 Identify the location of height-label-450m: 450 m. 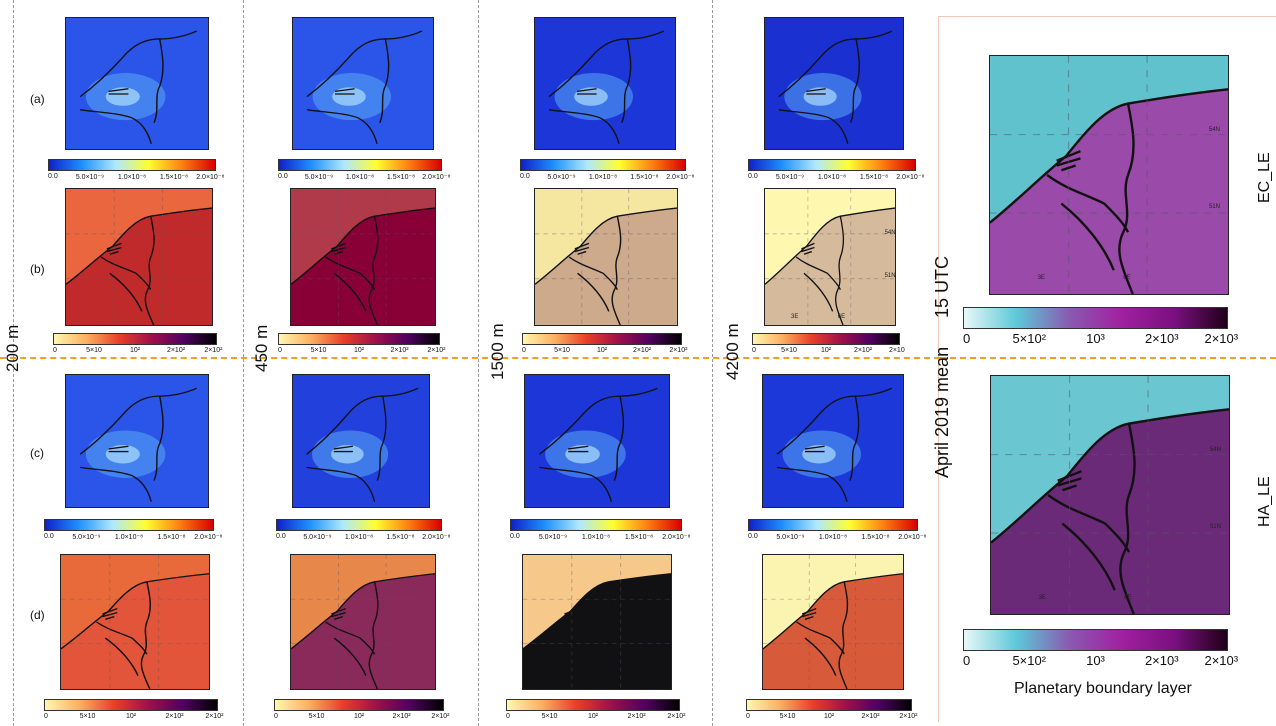
(261, 348).